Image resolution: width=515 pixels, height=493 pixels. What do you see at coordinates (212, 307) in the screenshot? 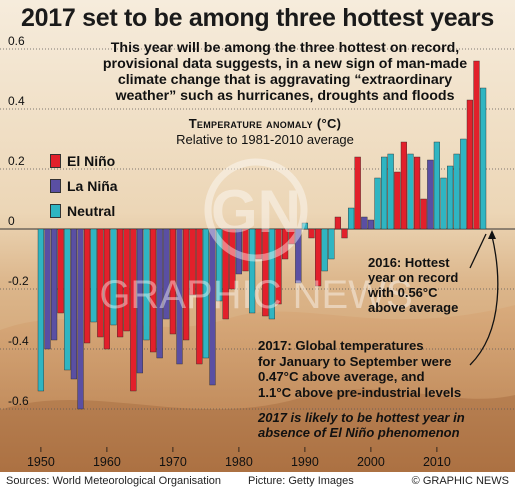
I see `bar-1976` at bounding box center [212, 307].